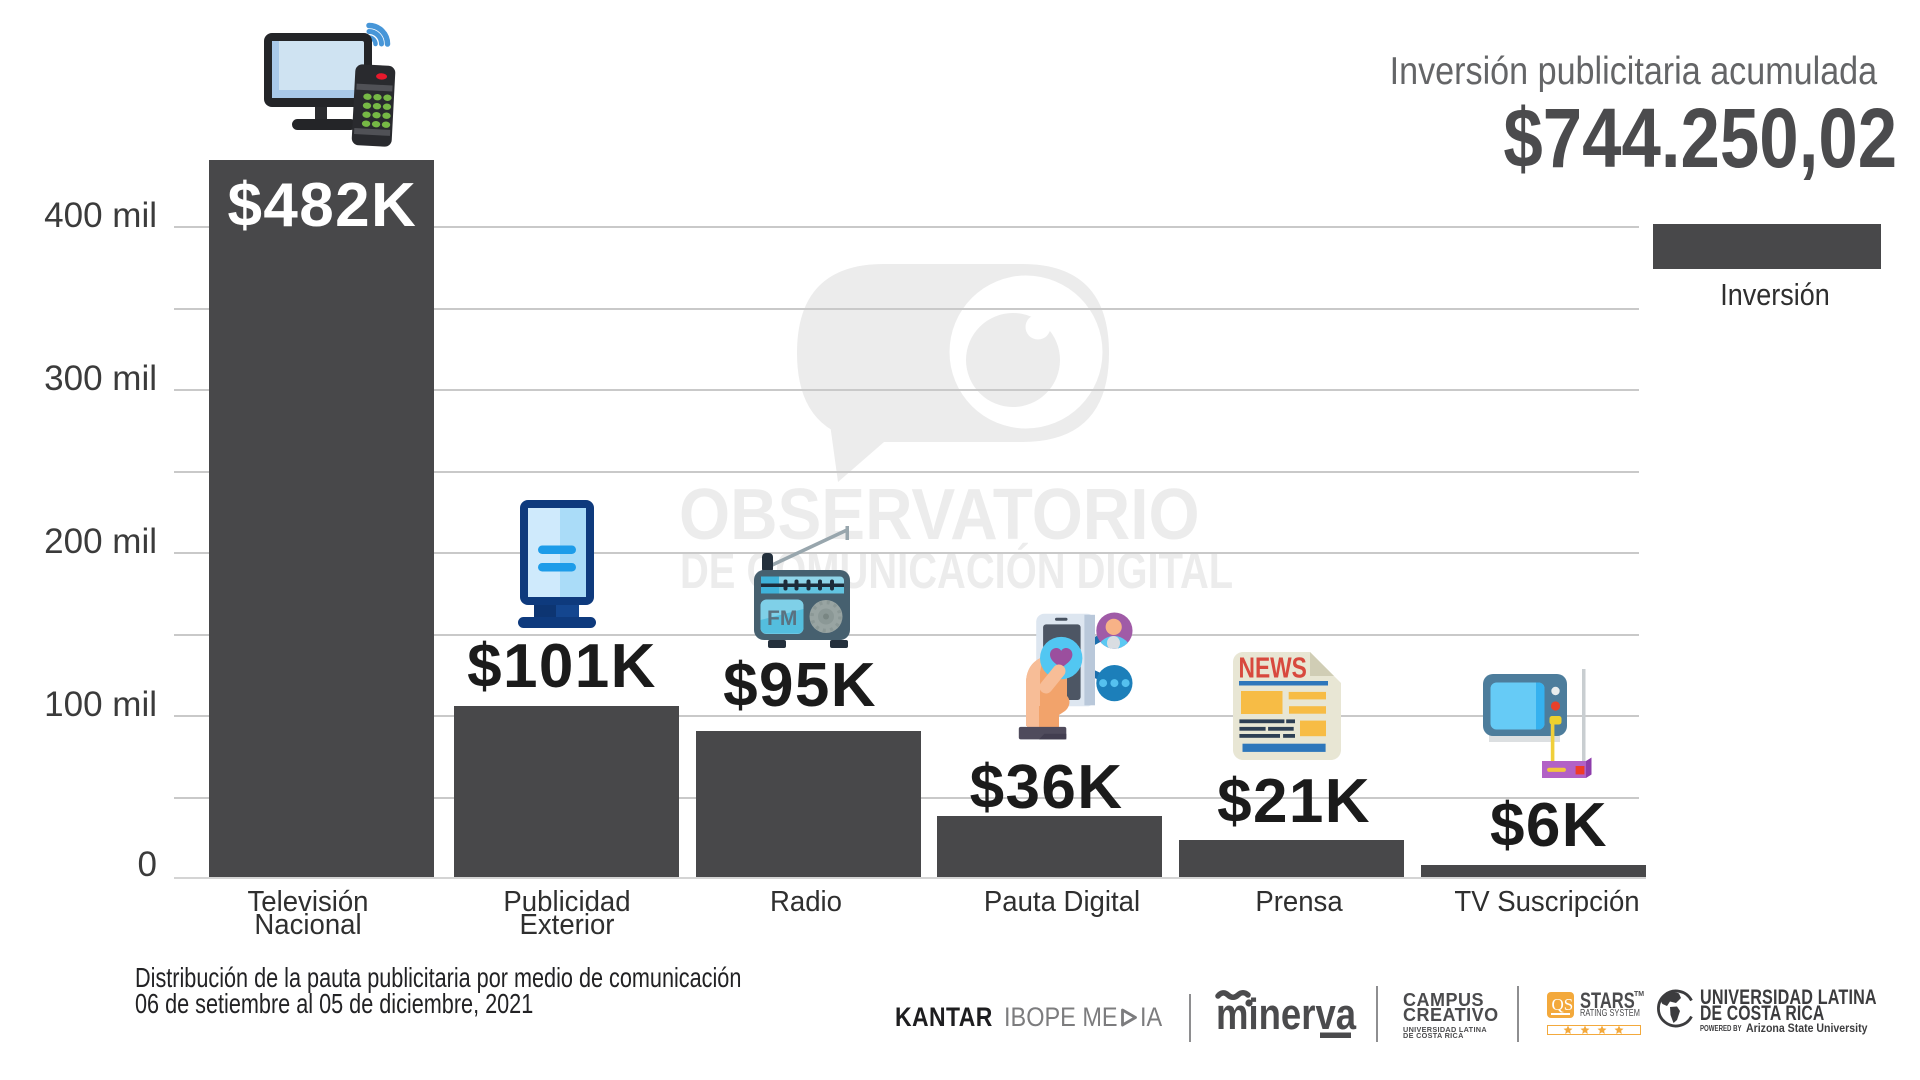 Image resolution: width=1920 pixels, height=1080 pixels. Describe the element at coordinates (1273, 668) in the screenshot. I see `svg-text: NEWS` at that location.